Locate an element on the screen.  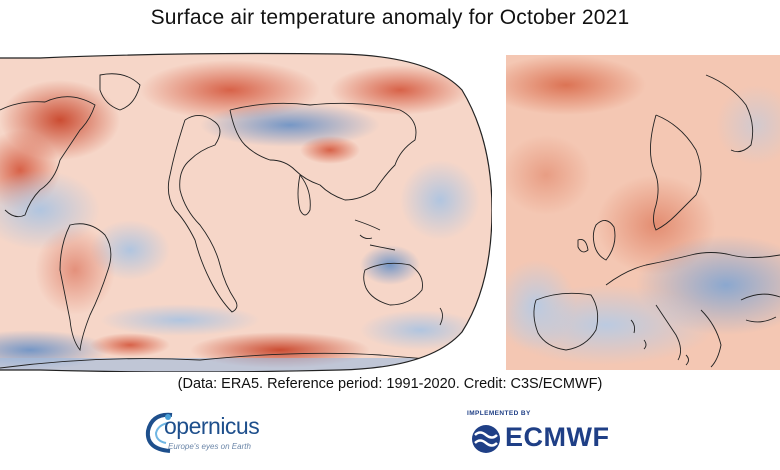
copernicus-tagline: Europe's eyes on Earth is located at coordinates (209, 446).